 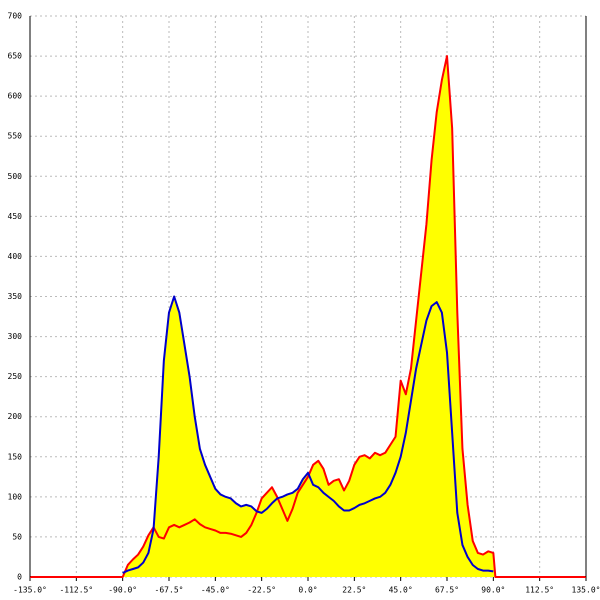 I want to click on y-tick-label: 400, so click(x=15, y=256).